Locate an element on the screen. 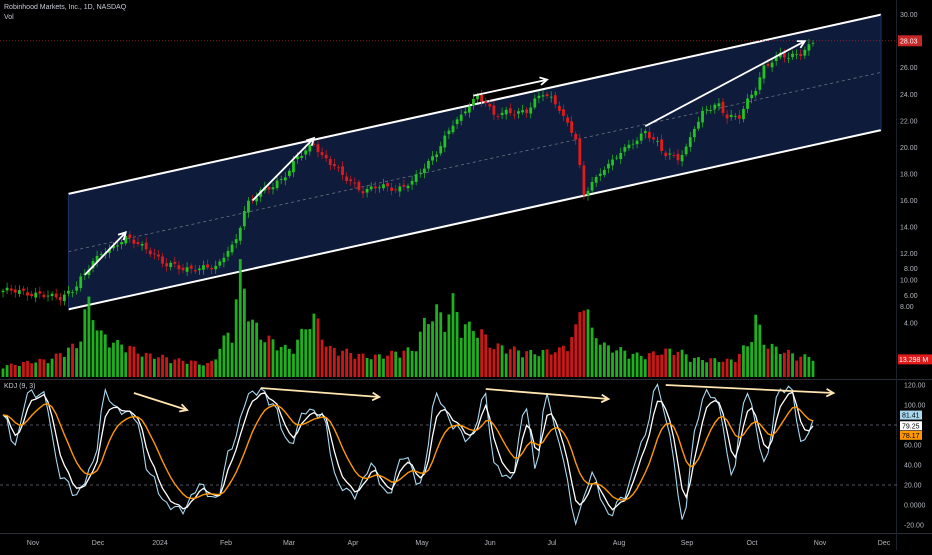 The width and height of the screenshot is (932, 555). time-axis-tick-label: Nov is located at coordinates (820, 543).